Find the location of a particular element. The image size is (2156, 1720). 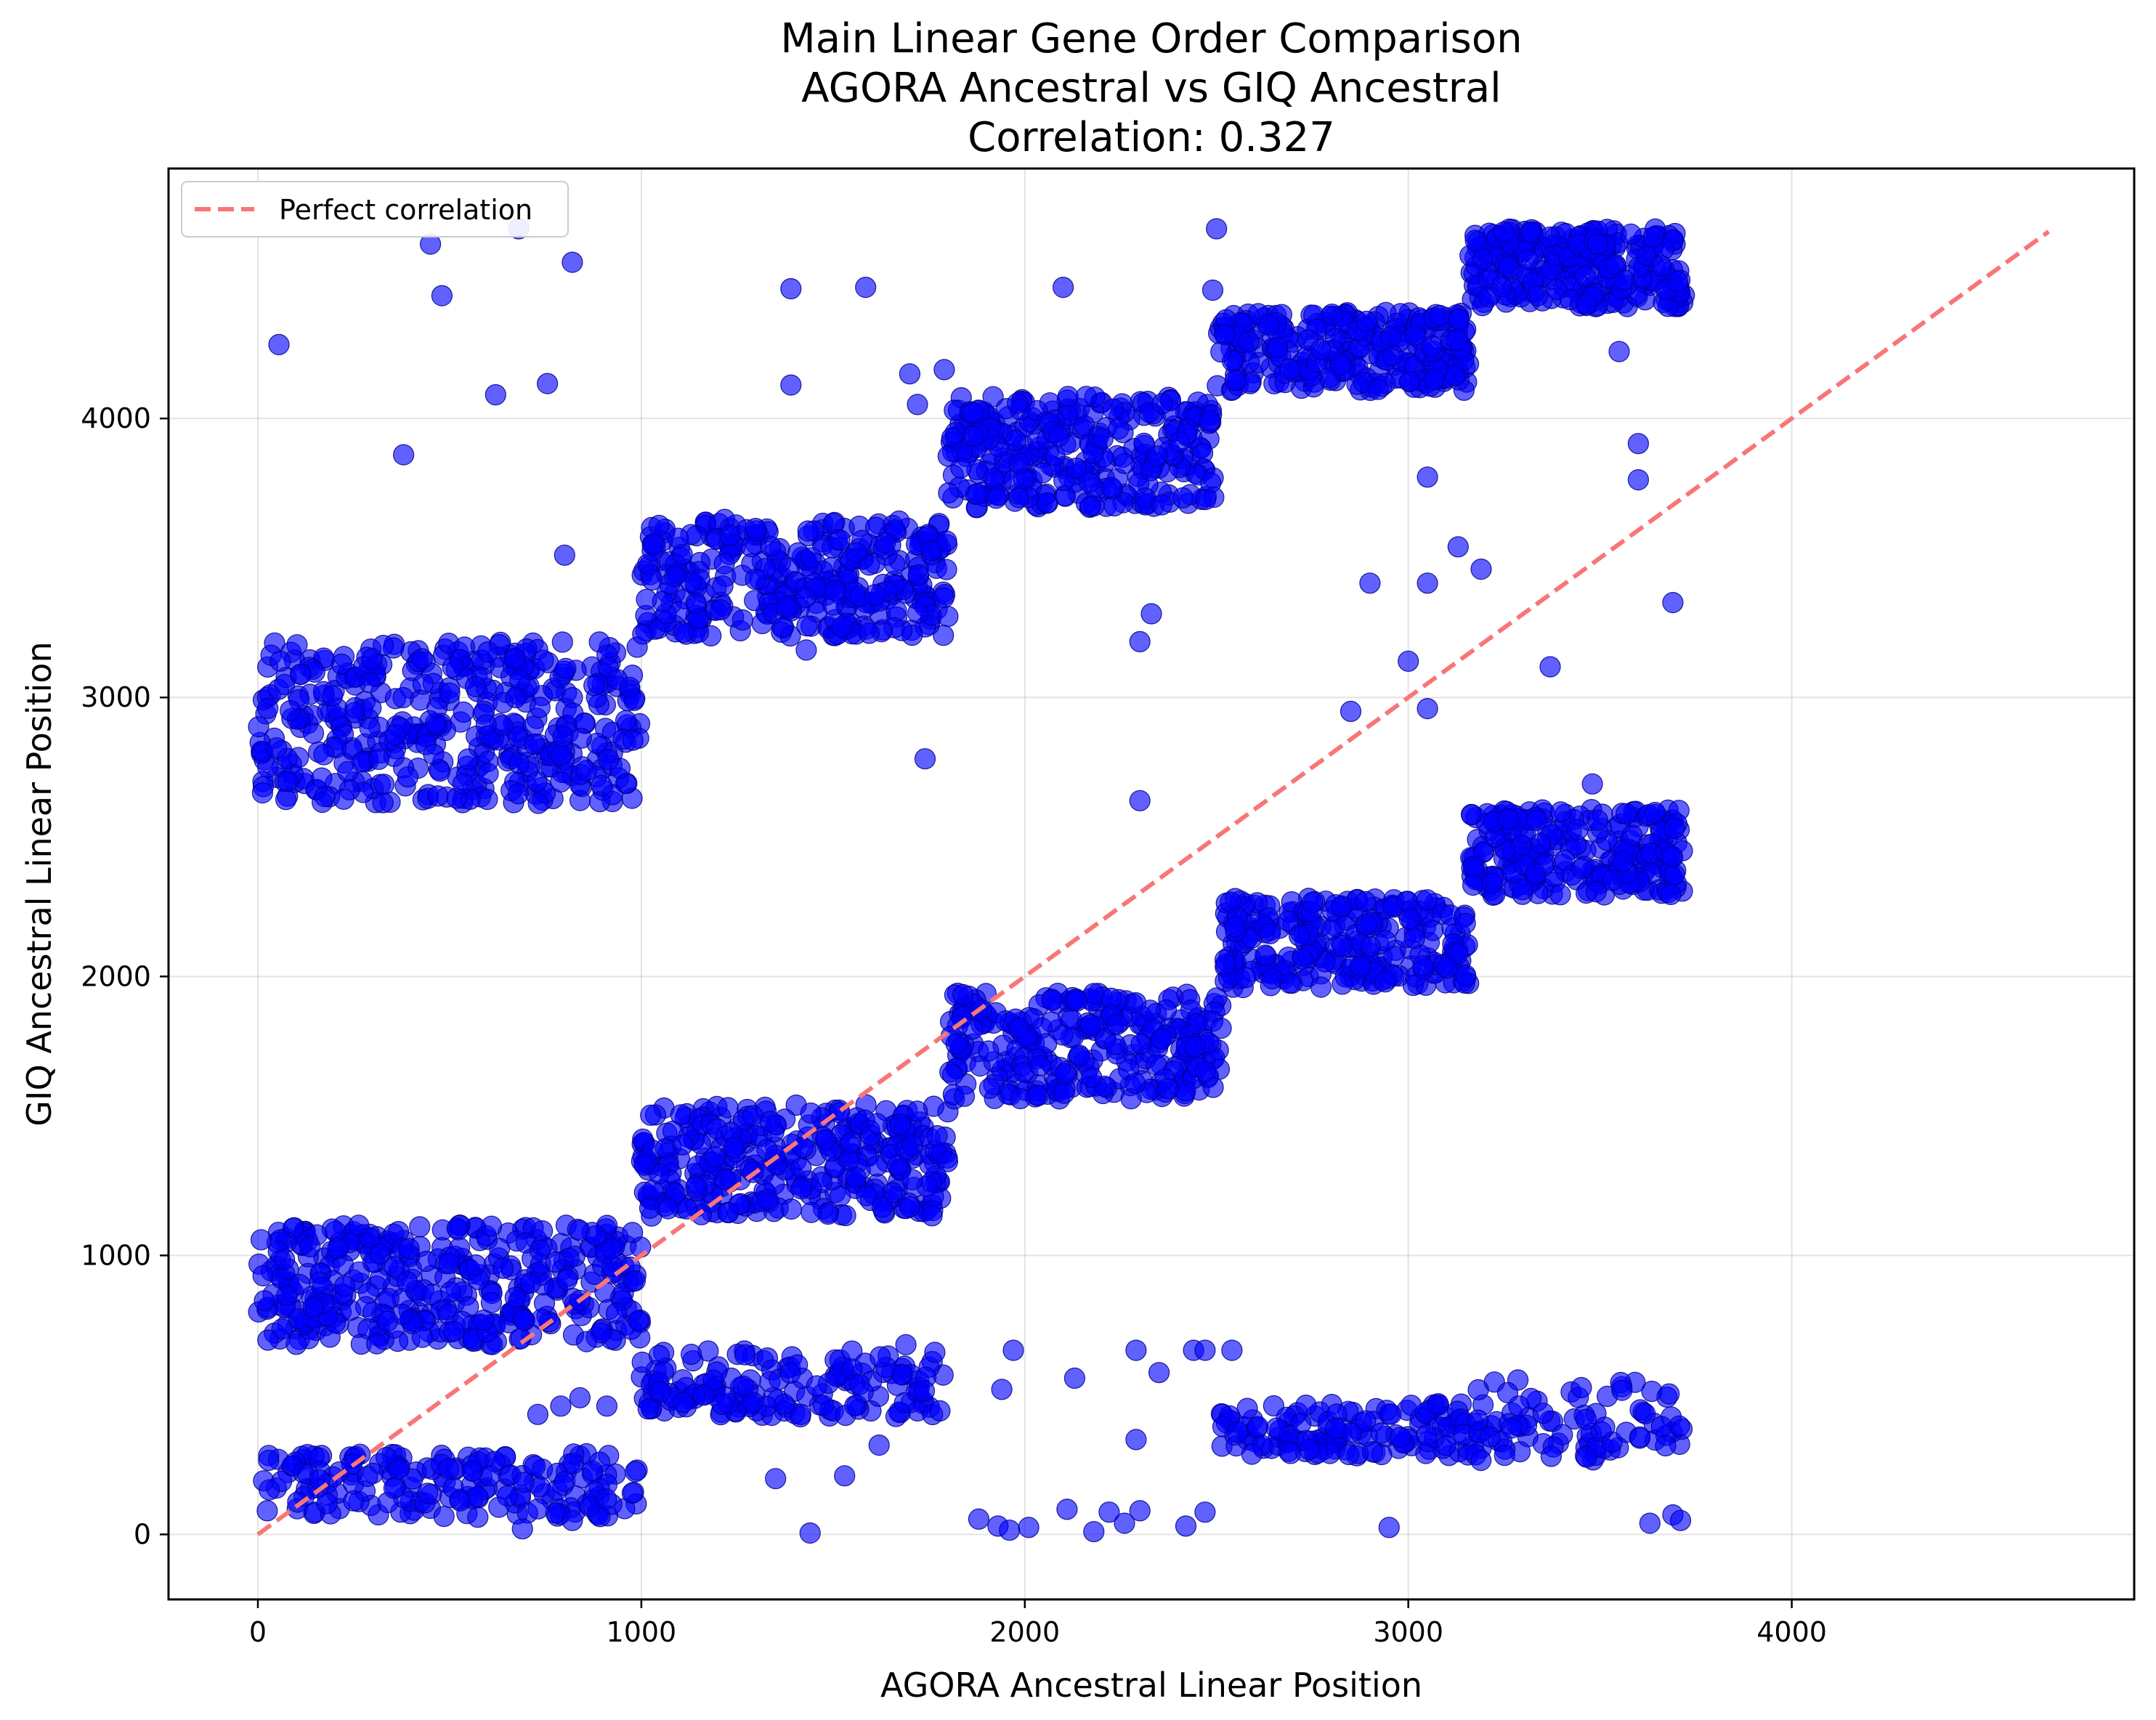

y-tick-label: 1000 is located at coordinates (116, 1255).